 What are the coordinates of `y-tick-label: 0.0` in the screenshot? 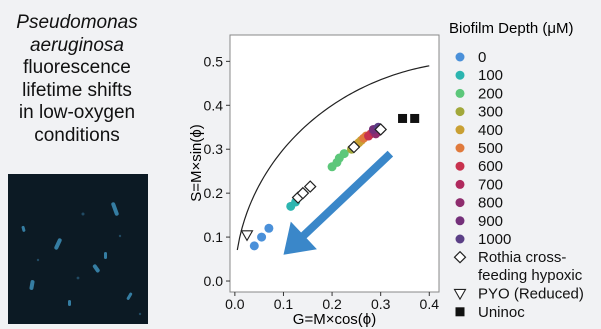 It's located at (214, 281).